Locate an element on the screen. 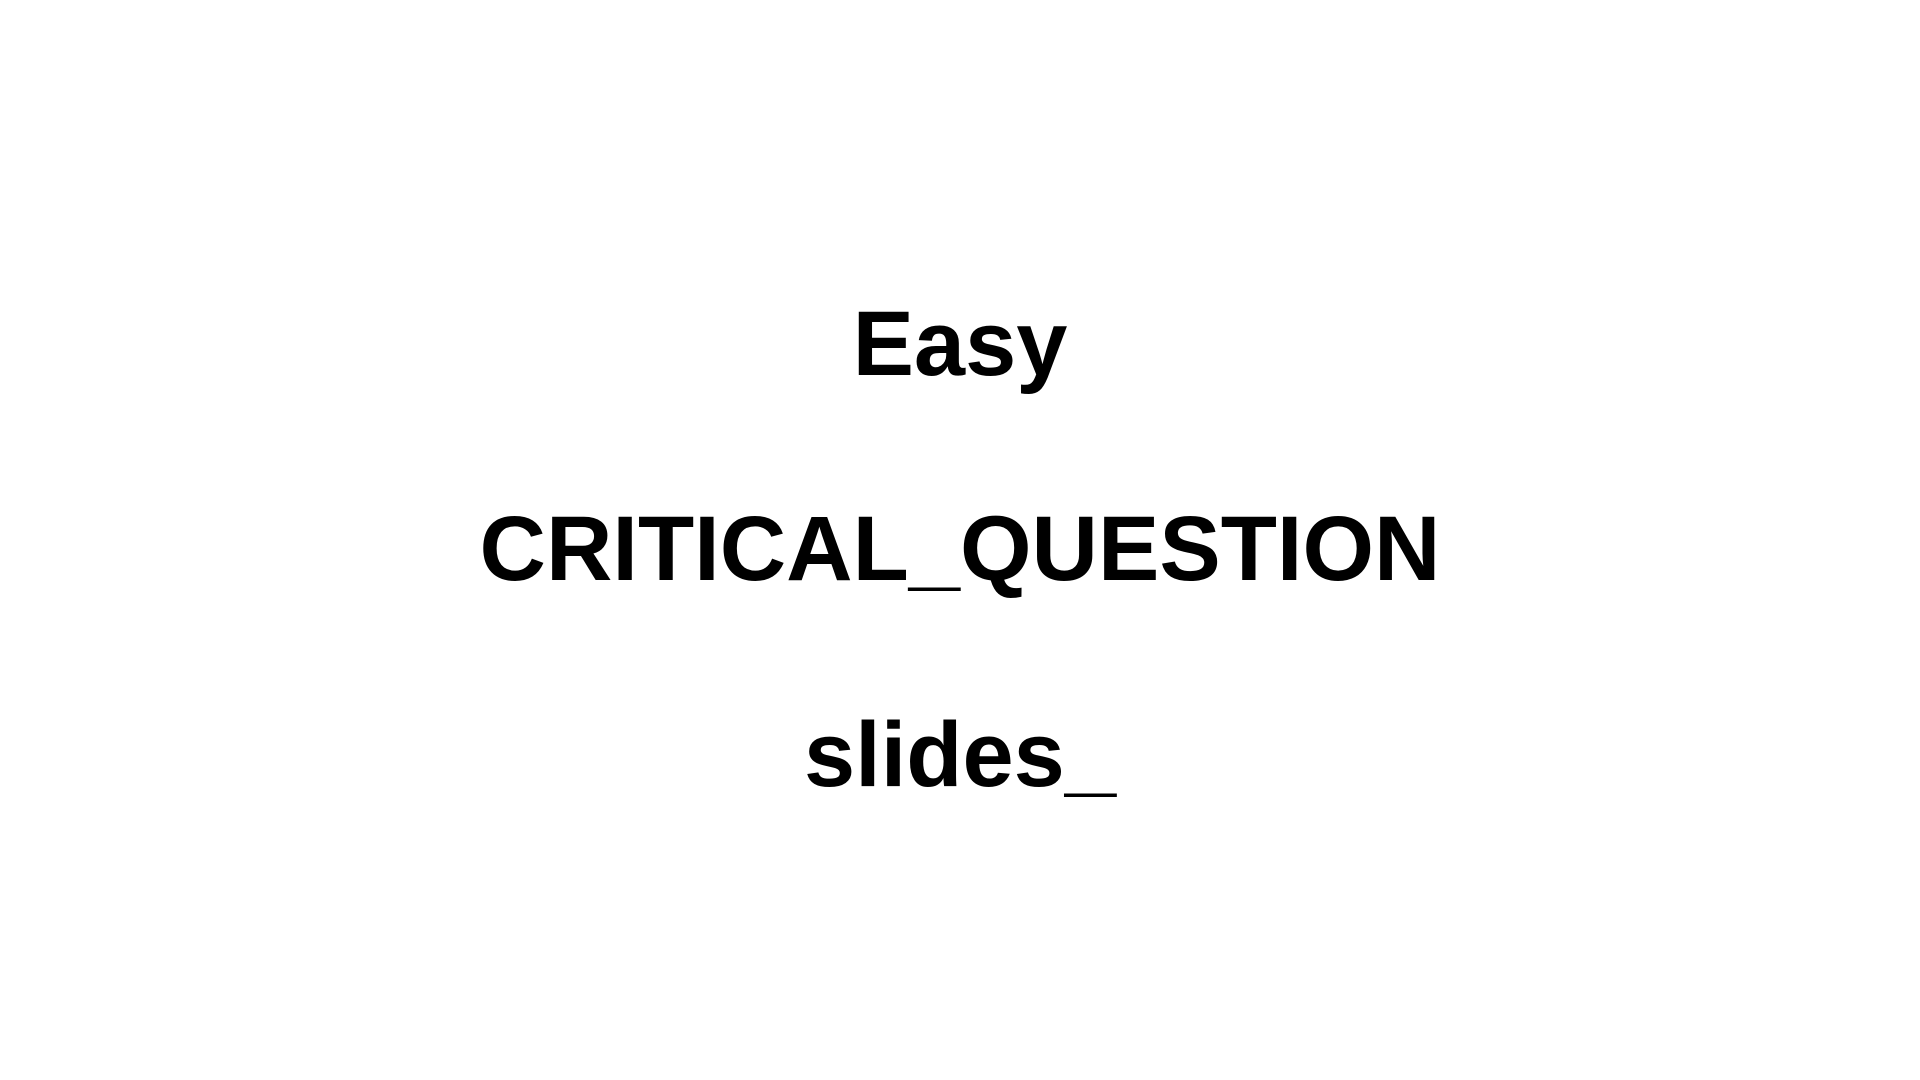 The width and height of the screenshot is (1920, 1080). category-label: CRITICAL_QUESTION is located at coordinates (960, 549).